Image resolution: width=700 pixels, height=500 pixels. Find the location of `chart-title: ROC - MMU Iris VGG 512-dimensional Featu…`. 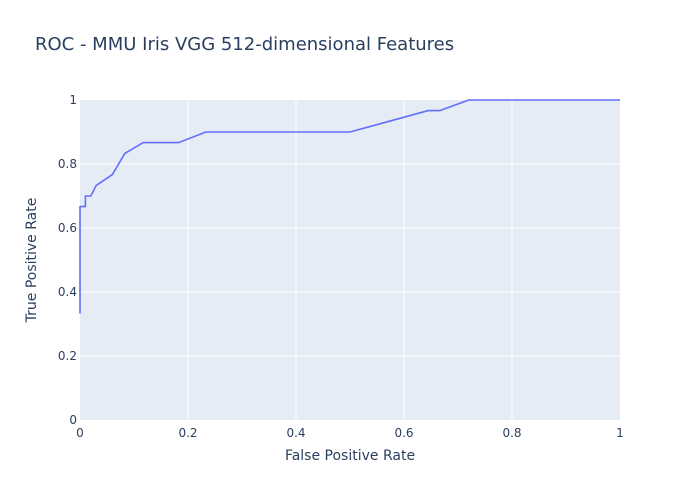

chart-title: ROC - MMU Iris VGG 512-dimensional Featu… is located at coordinates (244, 44).